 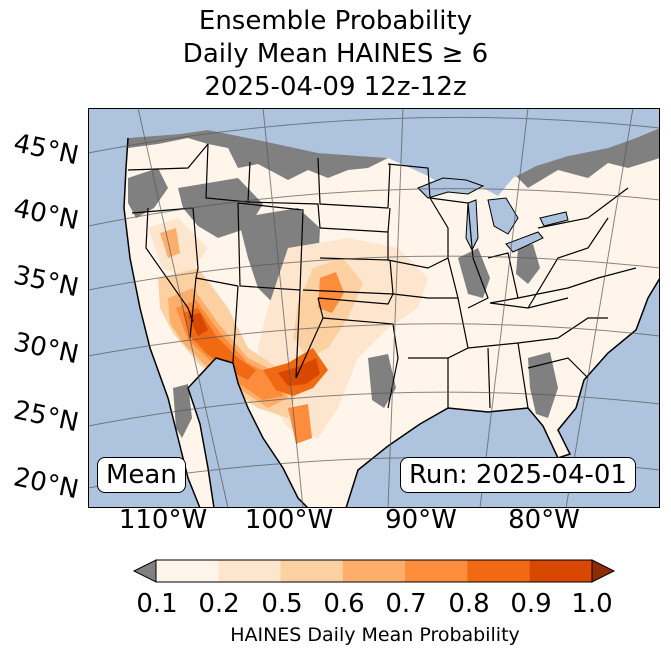 I want to click on lon-label-80: 80°W, so click(x=544, y=520).